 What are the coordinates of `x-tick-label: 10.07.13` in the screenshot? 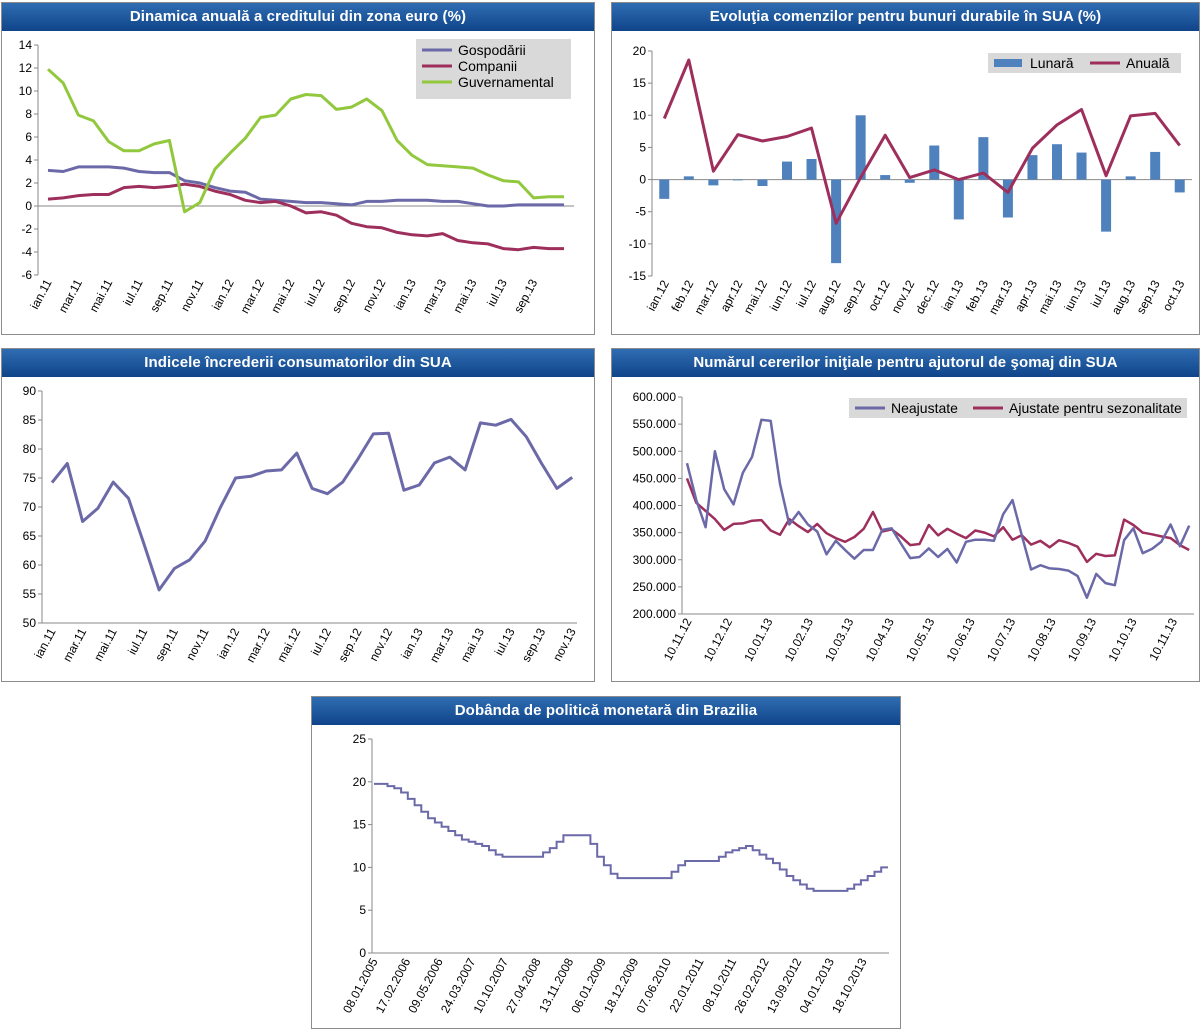 It's located at (1001, 640).